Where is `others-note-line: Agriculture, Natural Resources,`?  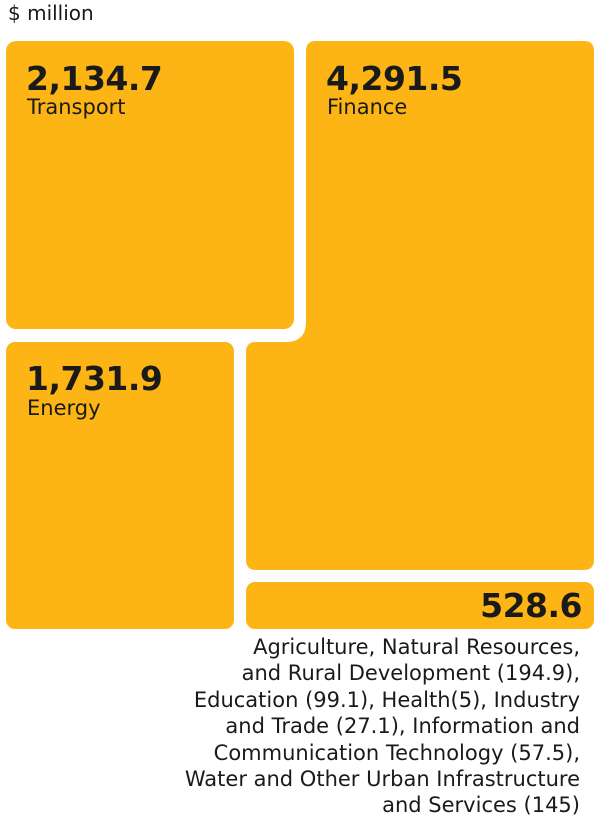
others-note-line: Agriculture, Natural Resources, is located at coordinates (416, 647).